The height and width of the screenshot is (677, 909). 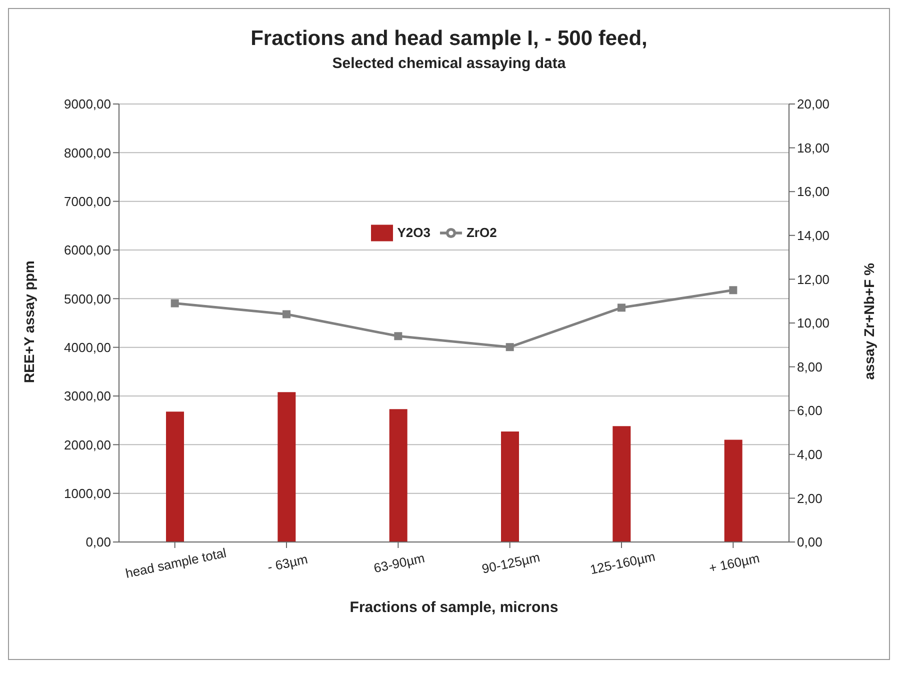 I want to click on y2-tick-label: 0,00, so click(x=809, y=542).